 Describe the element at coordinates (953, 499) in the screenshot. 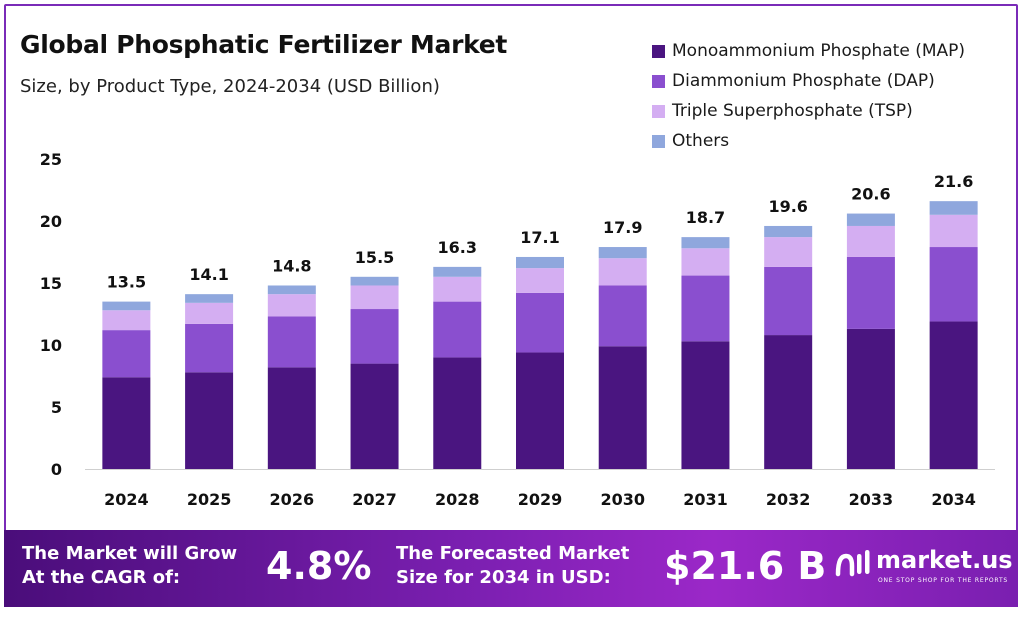

I see `x-tick-label: 2034` at that location.